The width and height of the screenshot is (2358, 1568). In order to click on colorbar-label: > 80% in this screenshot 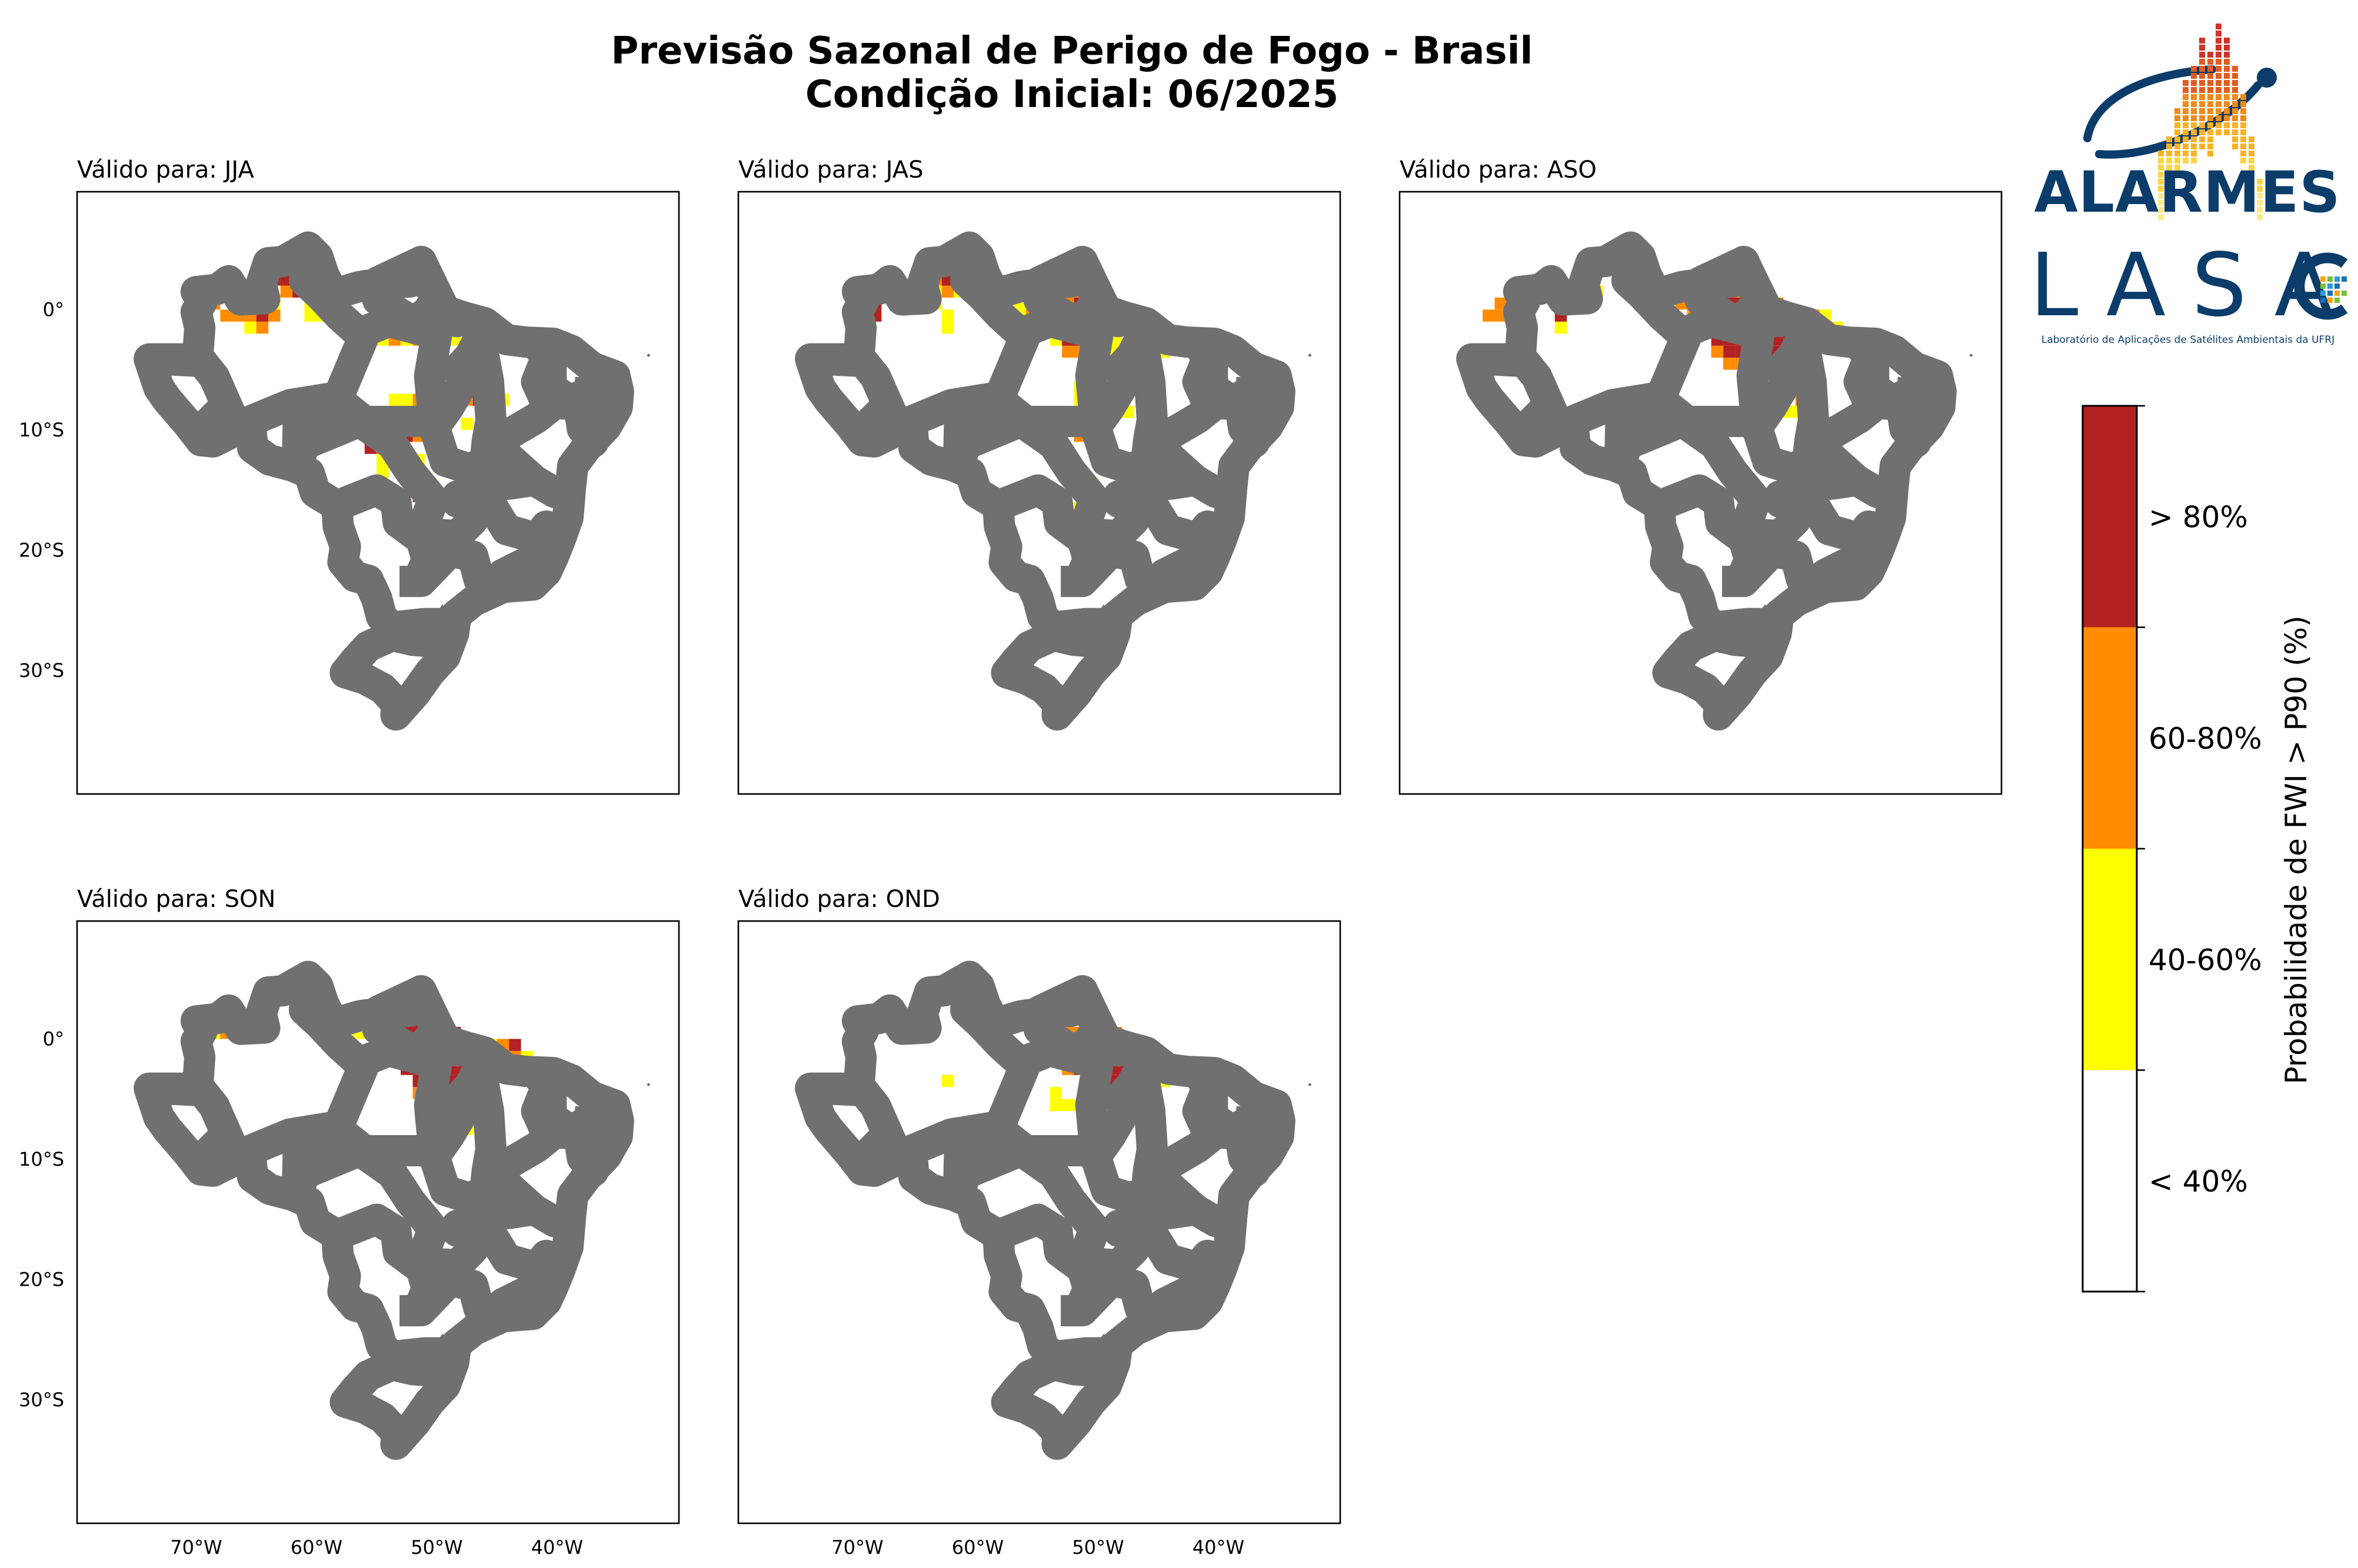, I will do `click(2198, 517)`.